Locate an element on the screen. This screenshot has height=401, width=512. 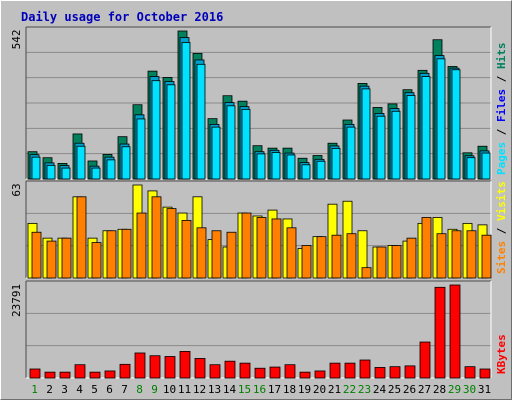
x-tick-label: 17 is located at coordinates (274, 389).